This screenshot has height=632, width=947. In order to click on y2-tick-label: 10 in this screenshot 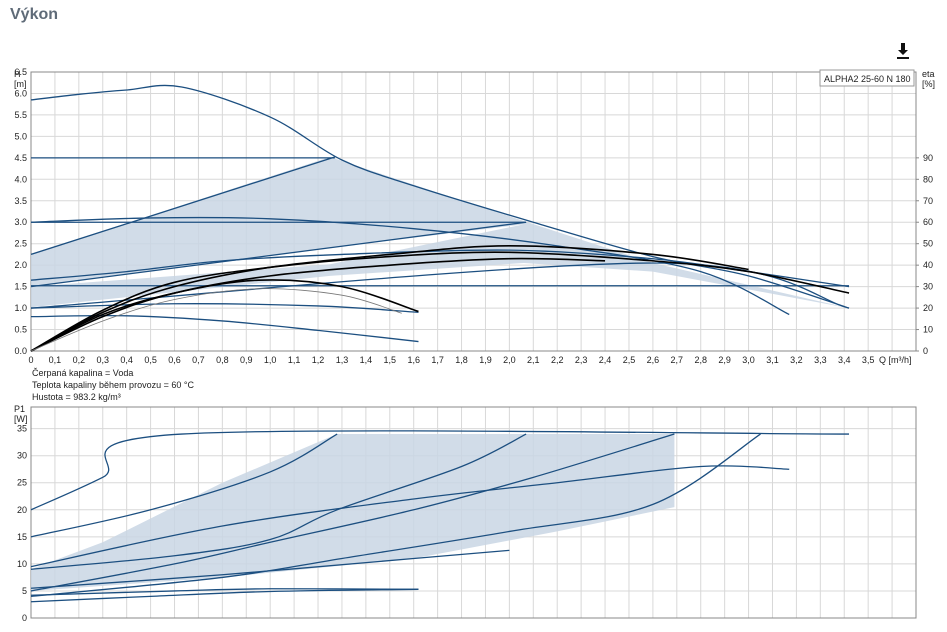, I will do `click(928, 330)`.